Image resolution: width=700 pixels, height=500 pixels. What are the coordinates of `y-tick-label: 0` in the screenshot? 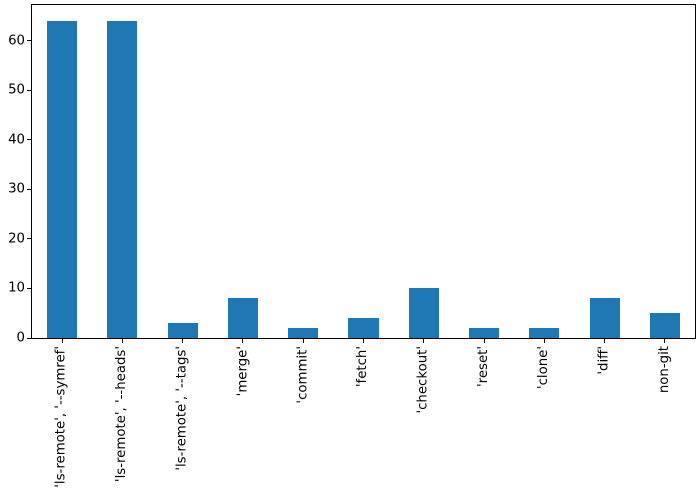 It's located at (20, 338).